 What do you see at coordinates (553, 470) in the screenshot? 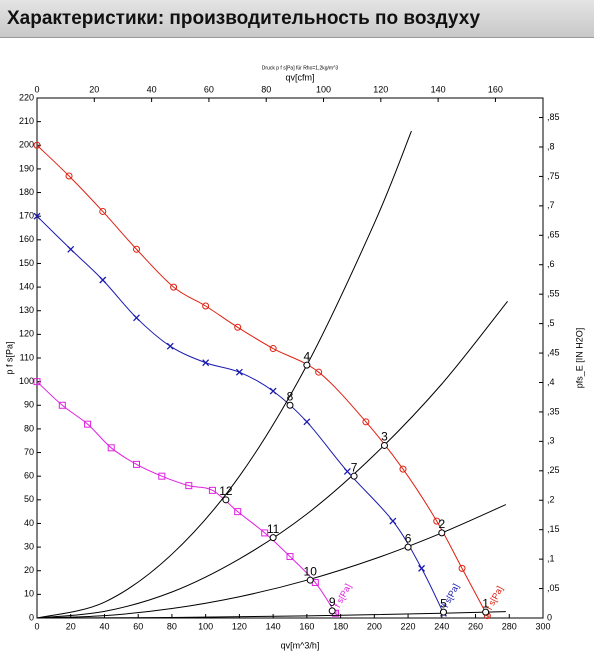
I see `y2-tick-label: ,25` at bounding box center [553, 470].